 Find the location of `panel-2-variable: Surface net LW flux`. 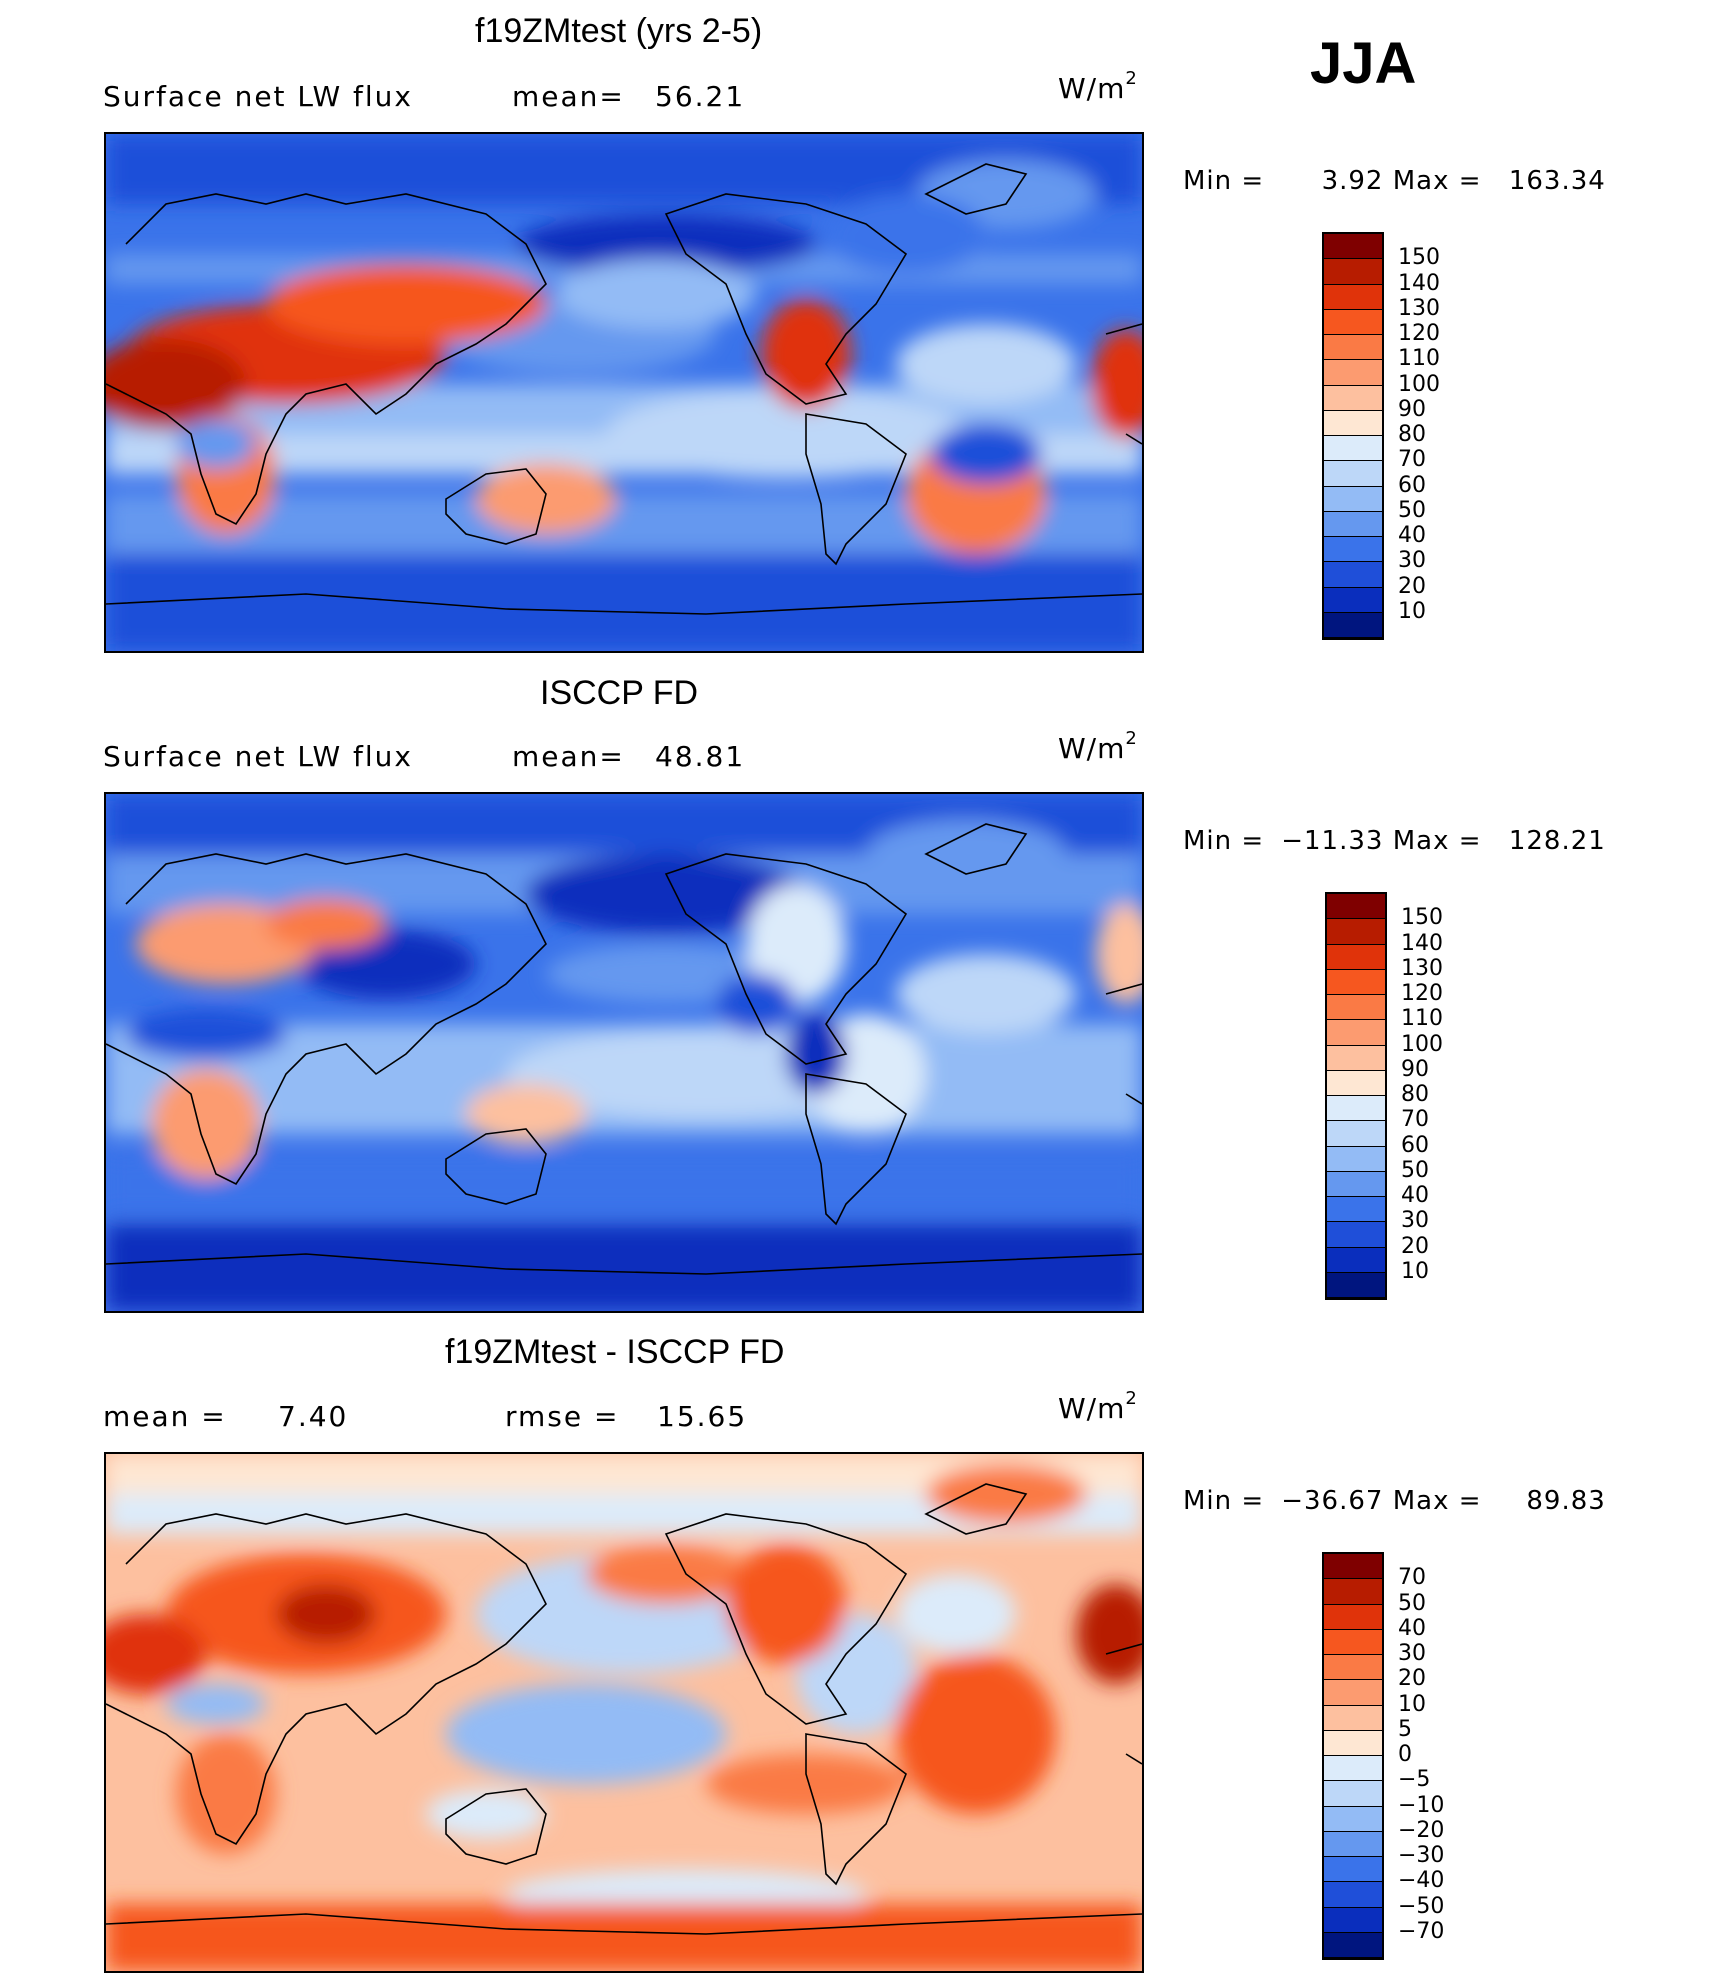

panel-2-variable: Surface net LW flux is located at coordinates (258, 756).